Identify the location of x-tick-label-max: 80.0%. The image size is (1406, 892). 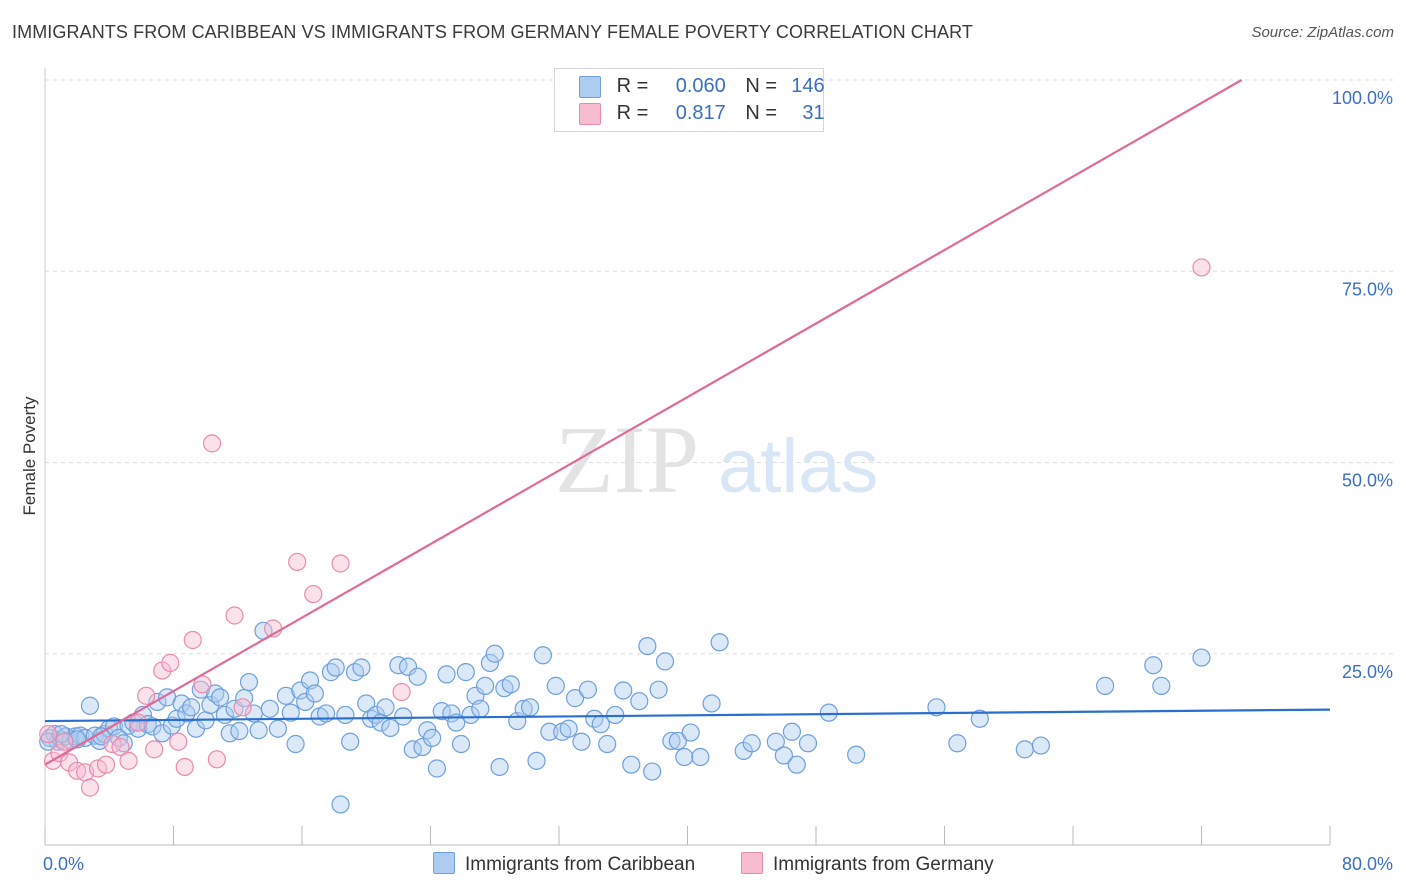
(1367, 864).